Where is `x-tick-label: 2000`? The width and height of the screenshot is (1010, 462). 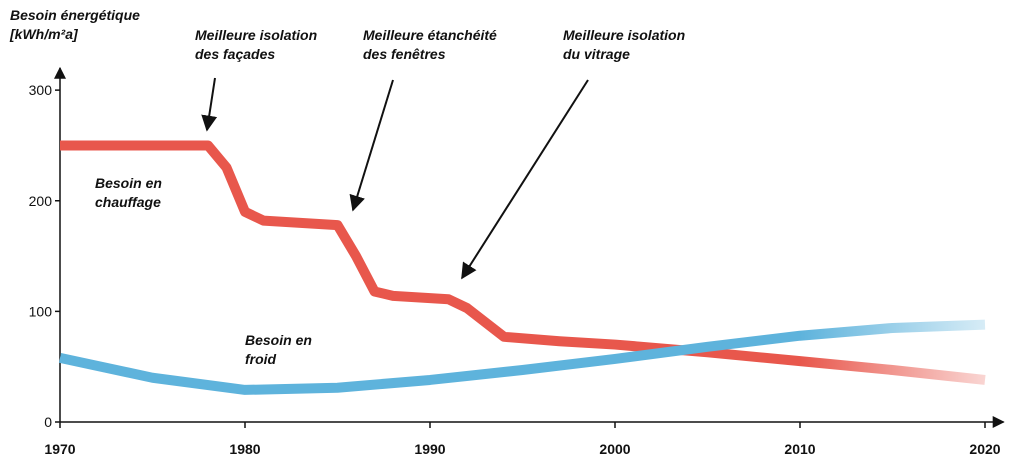 x-tick-label: 2000 is located at coordinates (614, 449).